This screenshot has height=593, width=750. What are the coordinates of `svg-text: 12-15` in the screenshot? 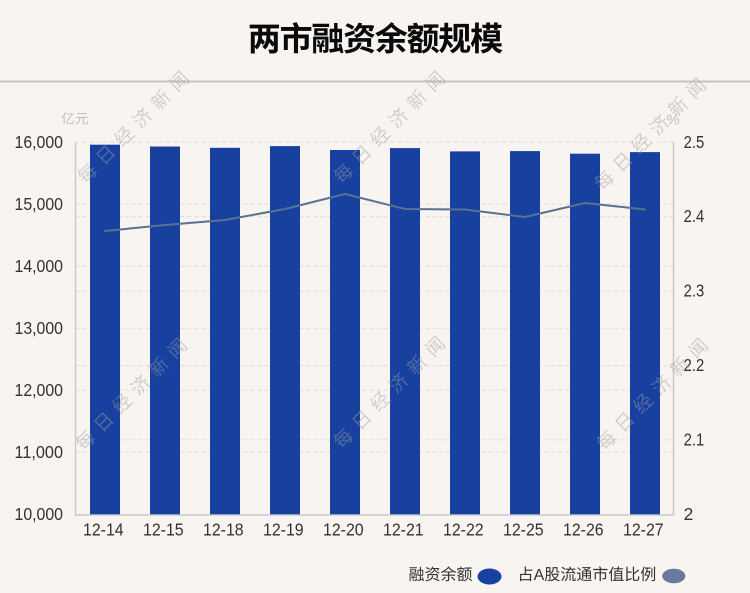 It's located at (163, 530).